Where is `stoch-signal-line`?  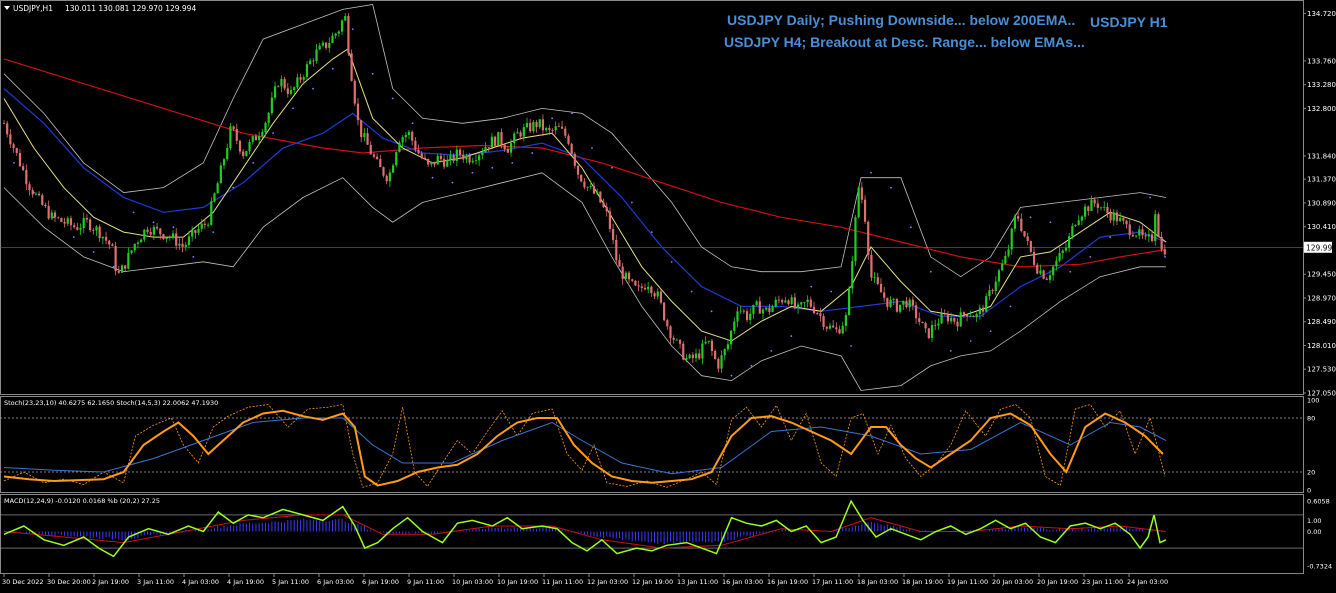
stoch-signal-line is located at coordinates (585, 446).